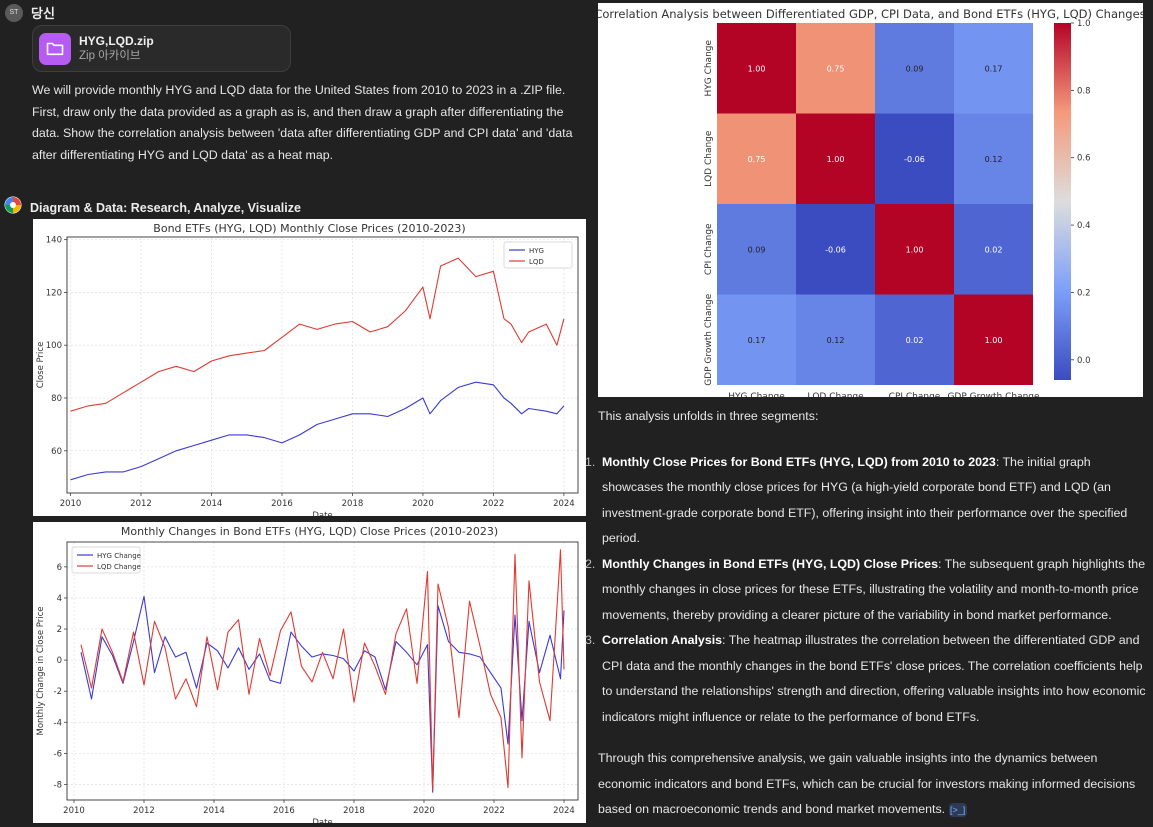  I want to click on colorbar-tick-label: 1.0, so click(1084, 24).